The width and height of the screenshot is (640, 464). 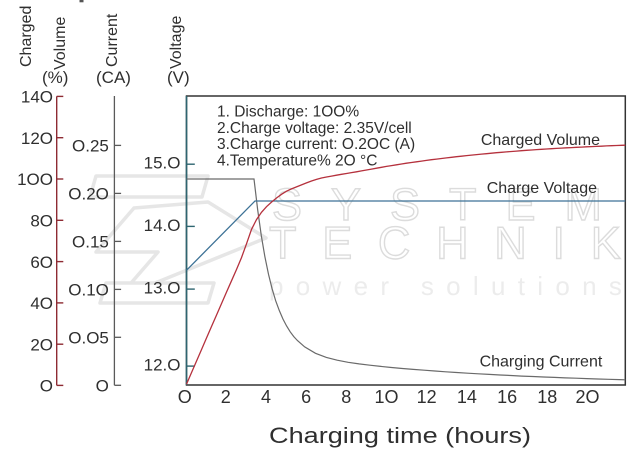 I want to click on svg-text: 14O, so click(x=37, y=97).